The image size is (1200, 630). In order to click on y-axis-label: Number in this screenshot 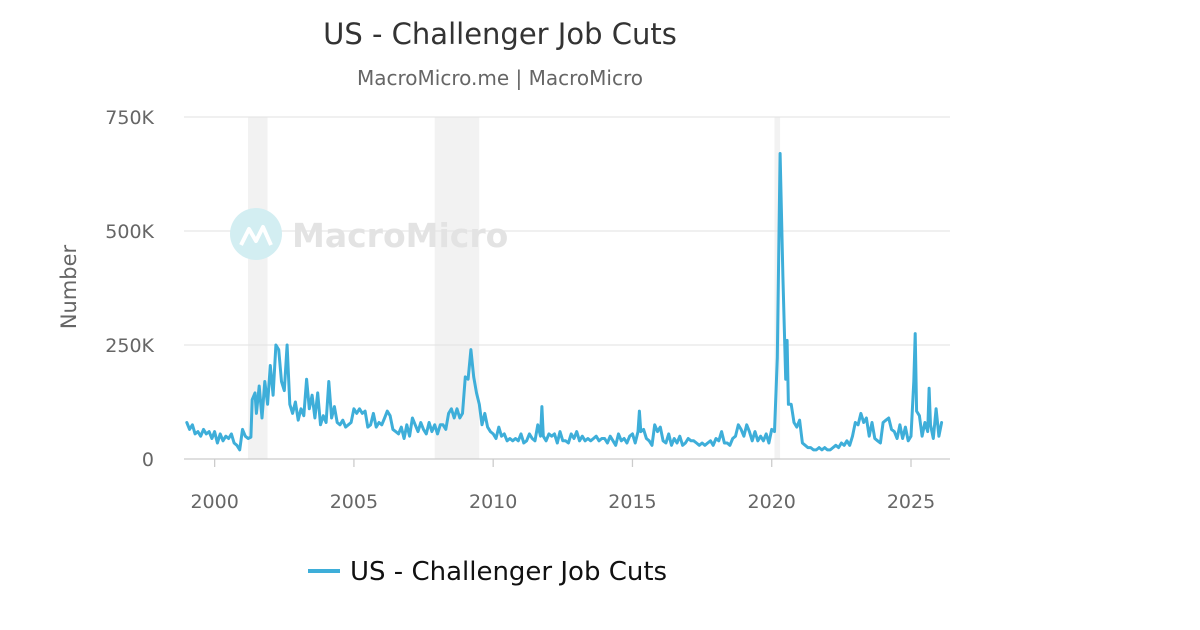, I will do `click(69, 286)`.